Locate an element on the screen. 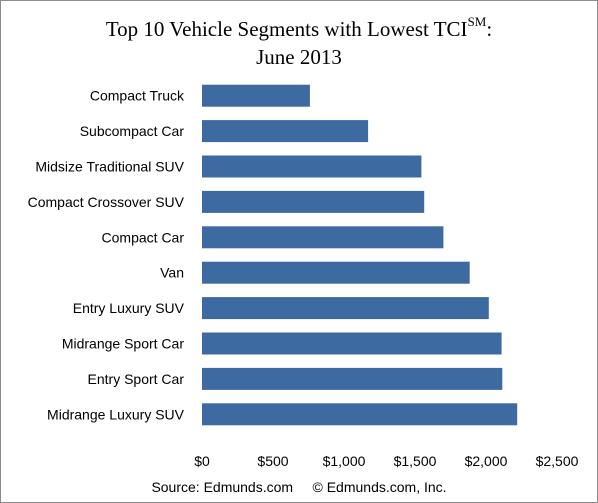 The width and height of the screenshot is (598, 503). y-tick-label: Midrange Luxury SUV is located at coordinates (116, 414).